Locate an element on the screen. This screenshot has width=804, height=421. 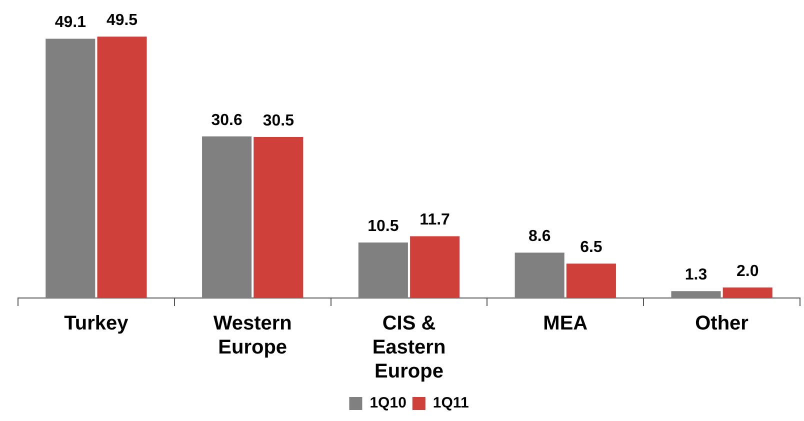
legend-label: 1Q11 is located at coordinates (450, 403).